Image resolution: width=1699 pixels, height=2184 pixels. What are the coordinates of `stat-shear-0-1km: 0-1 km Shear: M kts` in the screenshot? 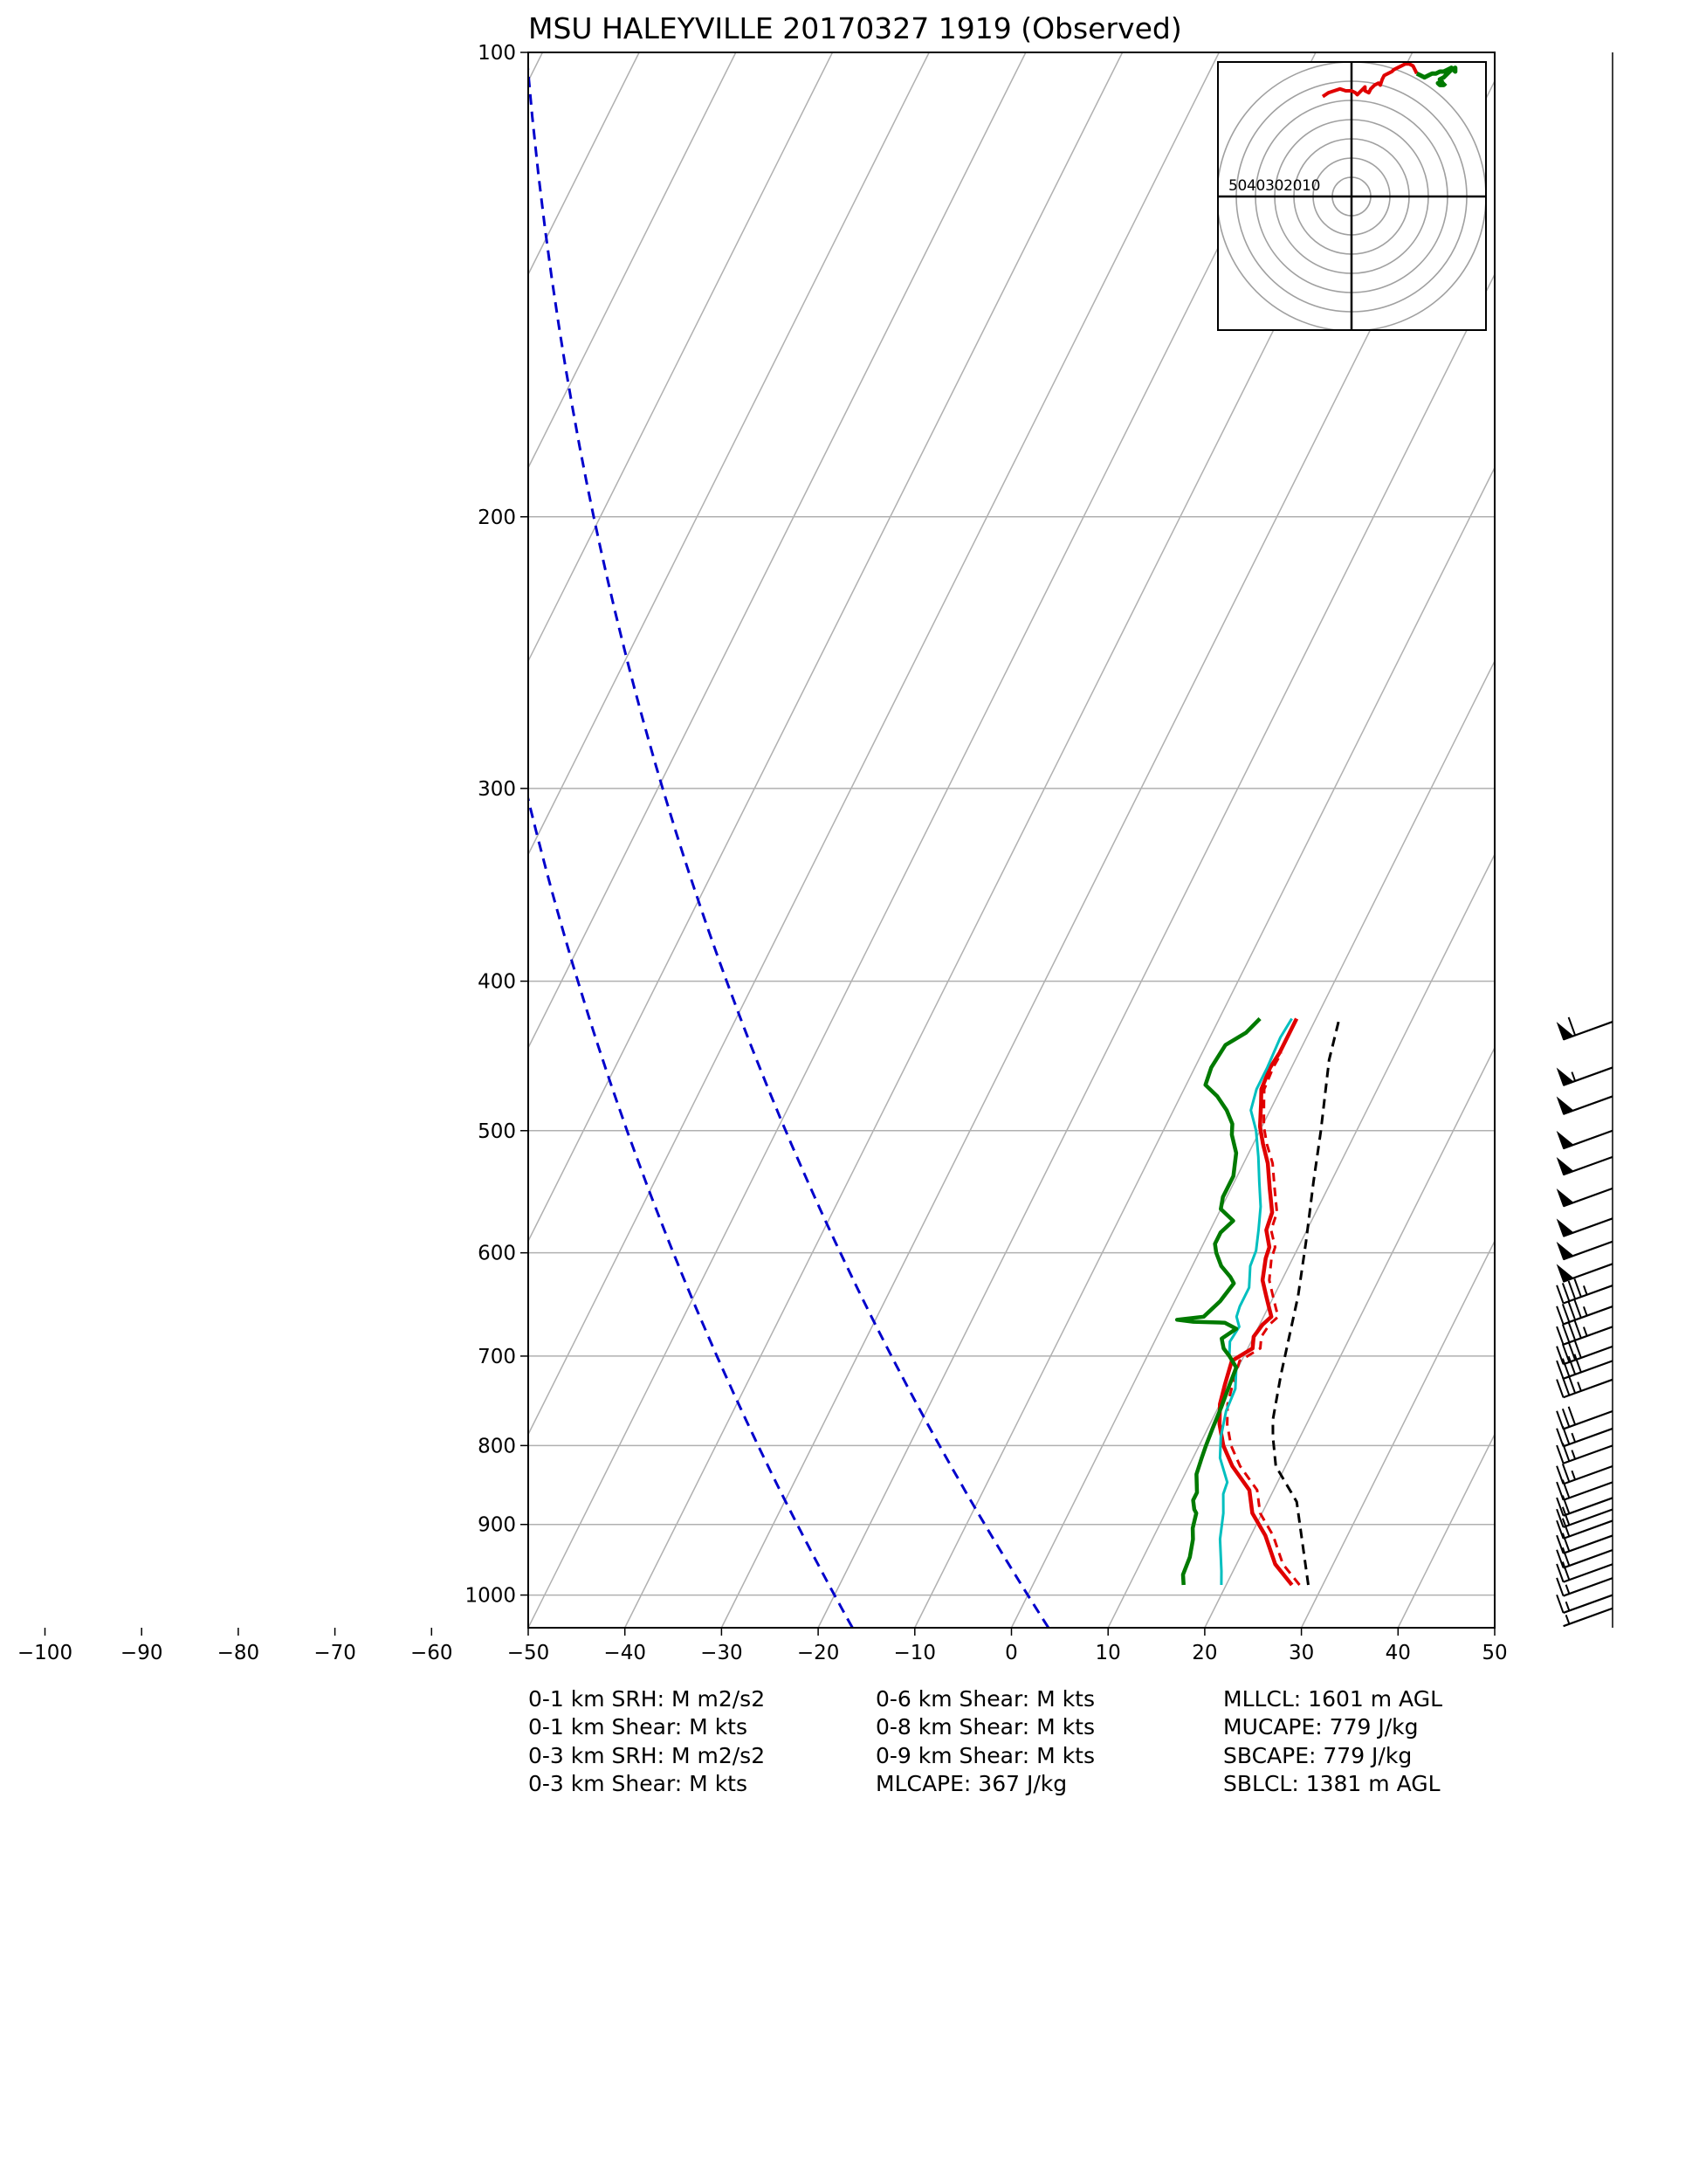 It's located at (638, 1727).